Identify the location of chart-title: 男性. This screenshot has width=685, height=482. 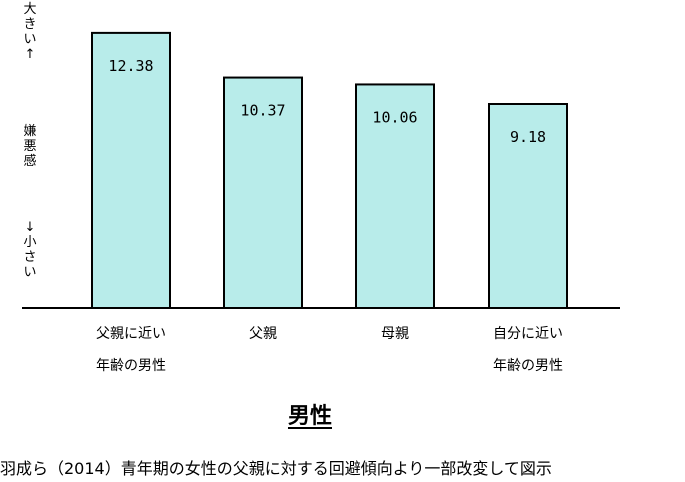
(310, 414).